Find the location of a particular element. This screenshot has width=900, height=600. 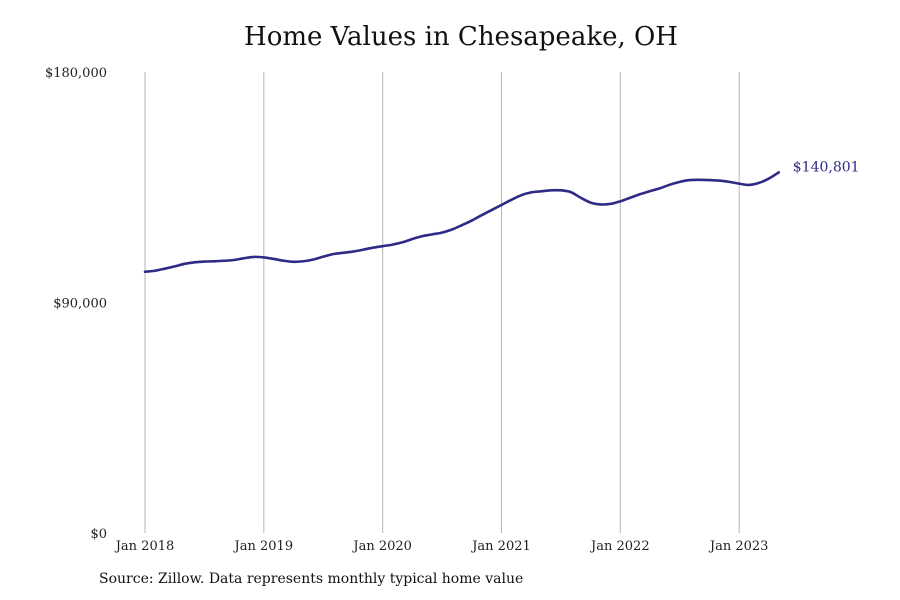

x-tick-label: Jan 2022 is located at coordinates (619, 546).